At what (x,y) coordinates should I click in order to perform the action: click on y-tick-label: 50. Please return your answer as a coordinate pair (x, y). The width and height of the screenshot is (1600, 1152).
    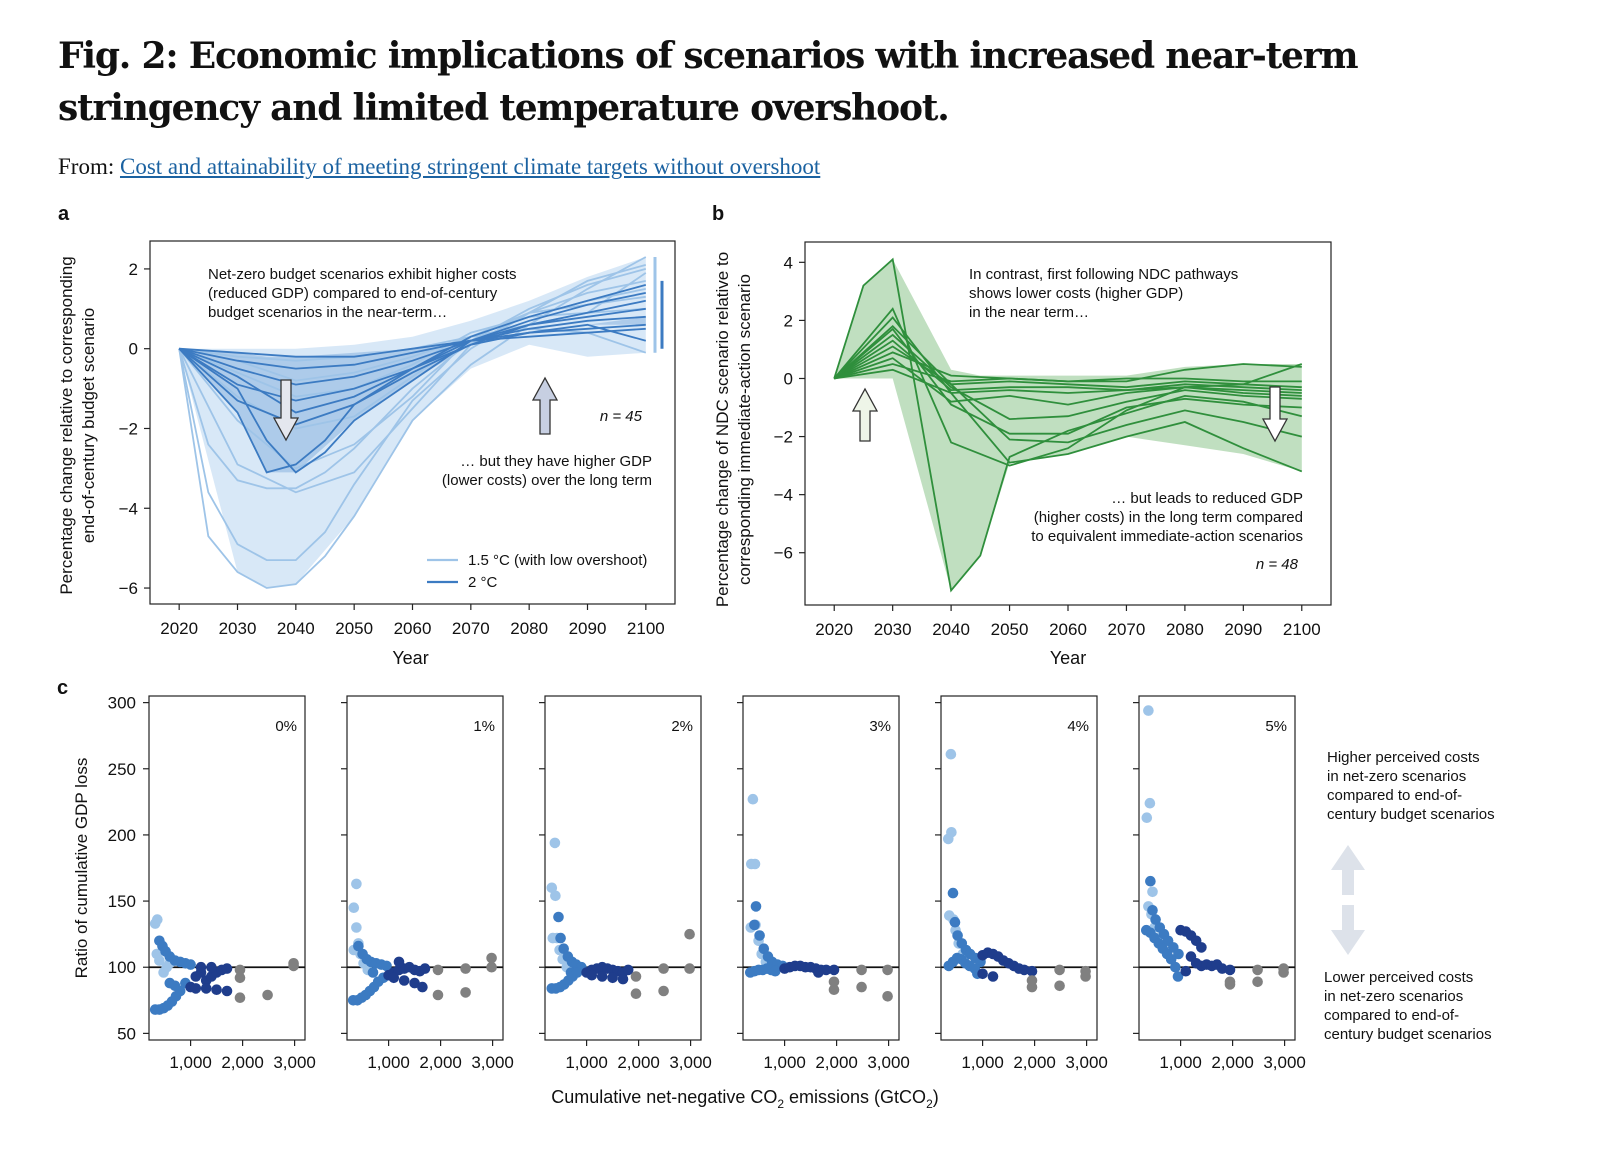
    Looking at the image, I should click on (126, 1033).